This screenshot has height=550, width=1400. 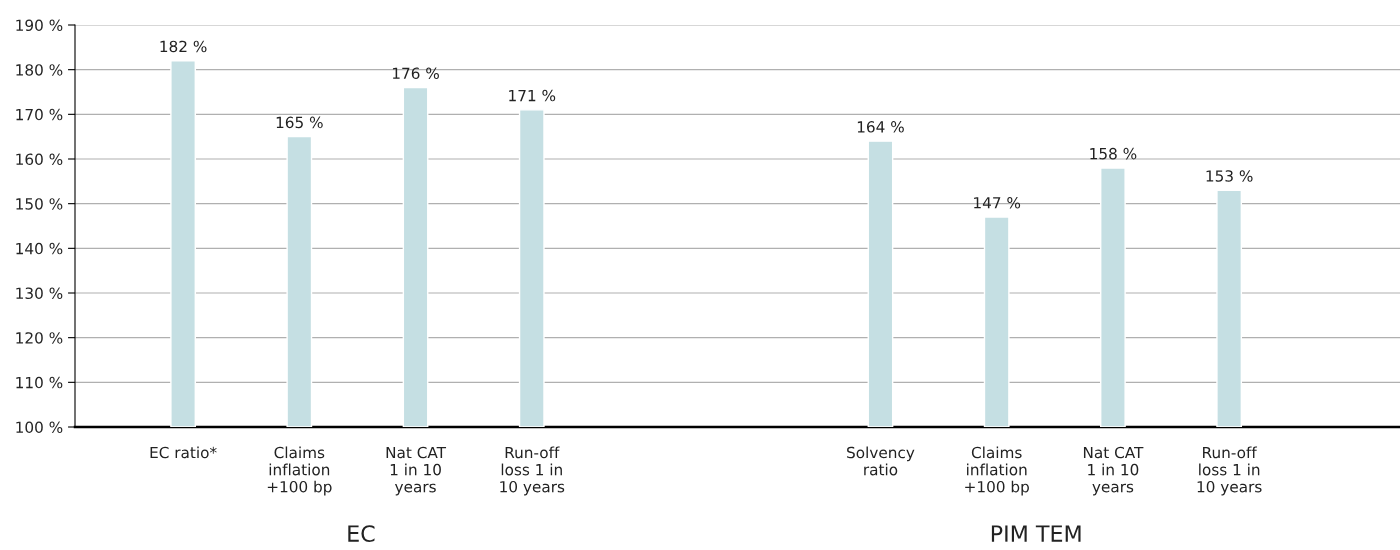 What do you see at coordinates (39, 114) in the screenshot?
I see `y-tick-label: 170 %` at bounding box center [39, 114].